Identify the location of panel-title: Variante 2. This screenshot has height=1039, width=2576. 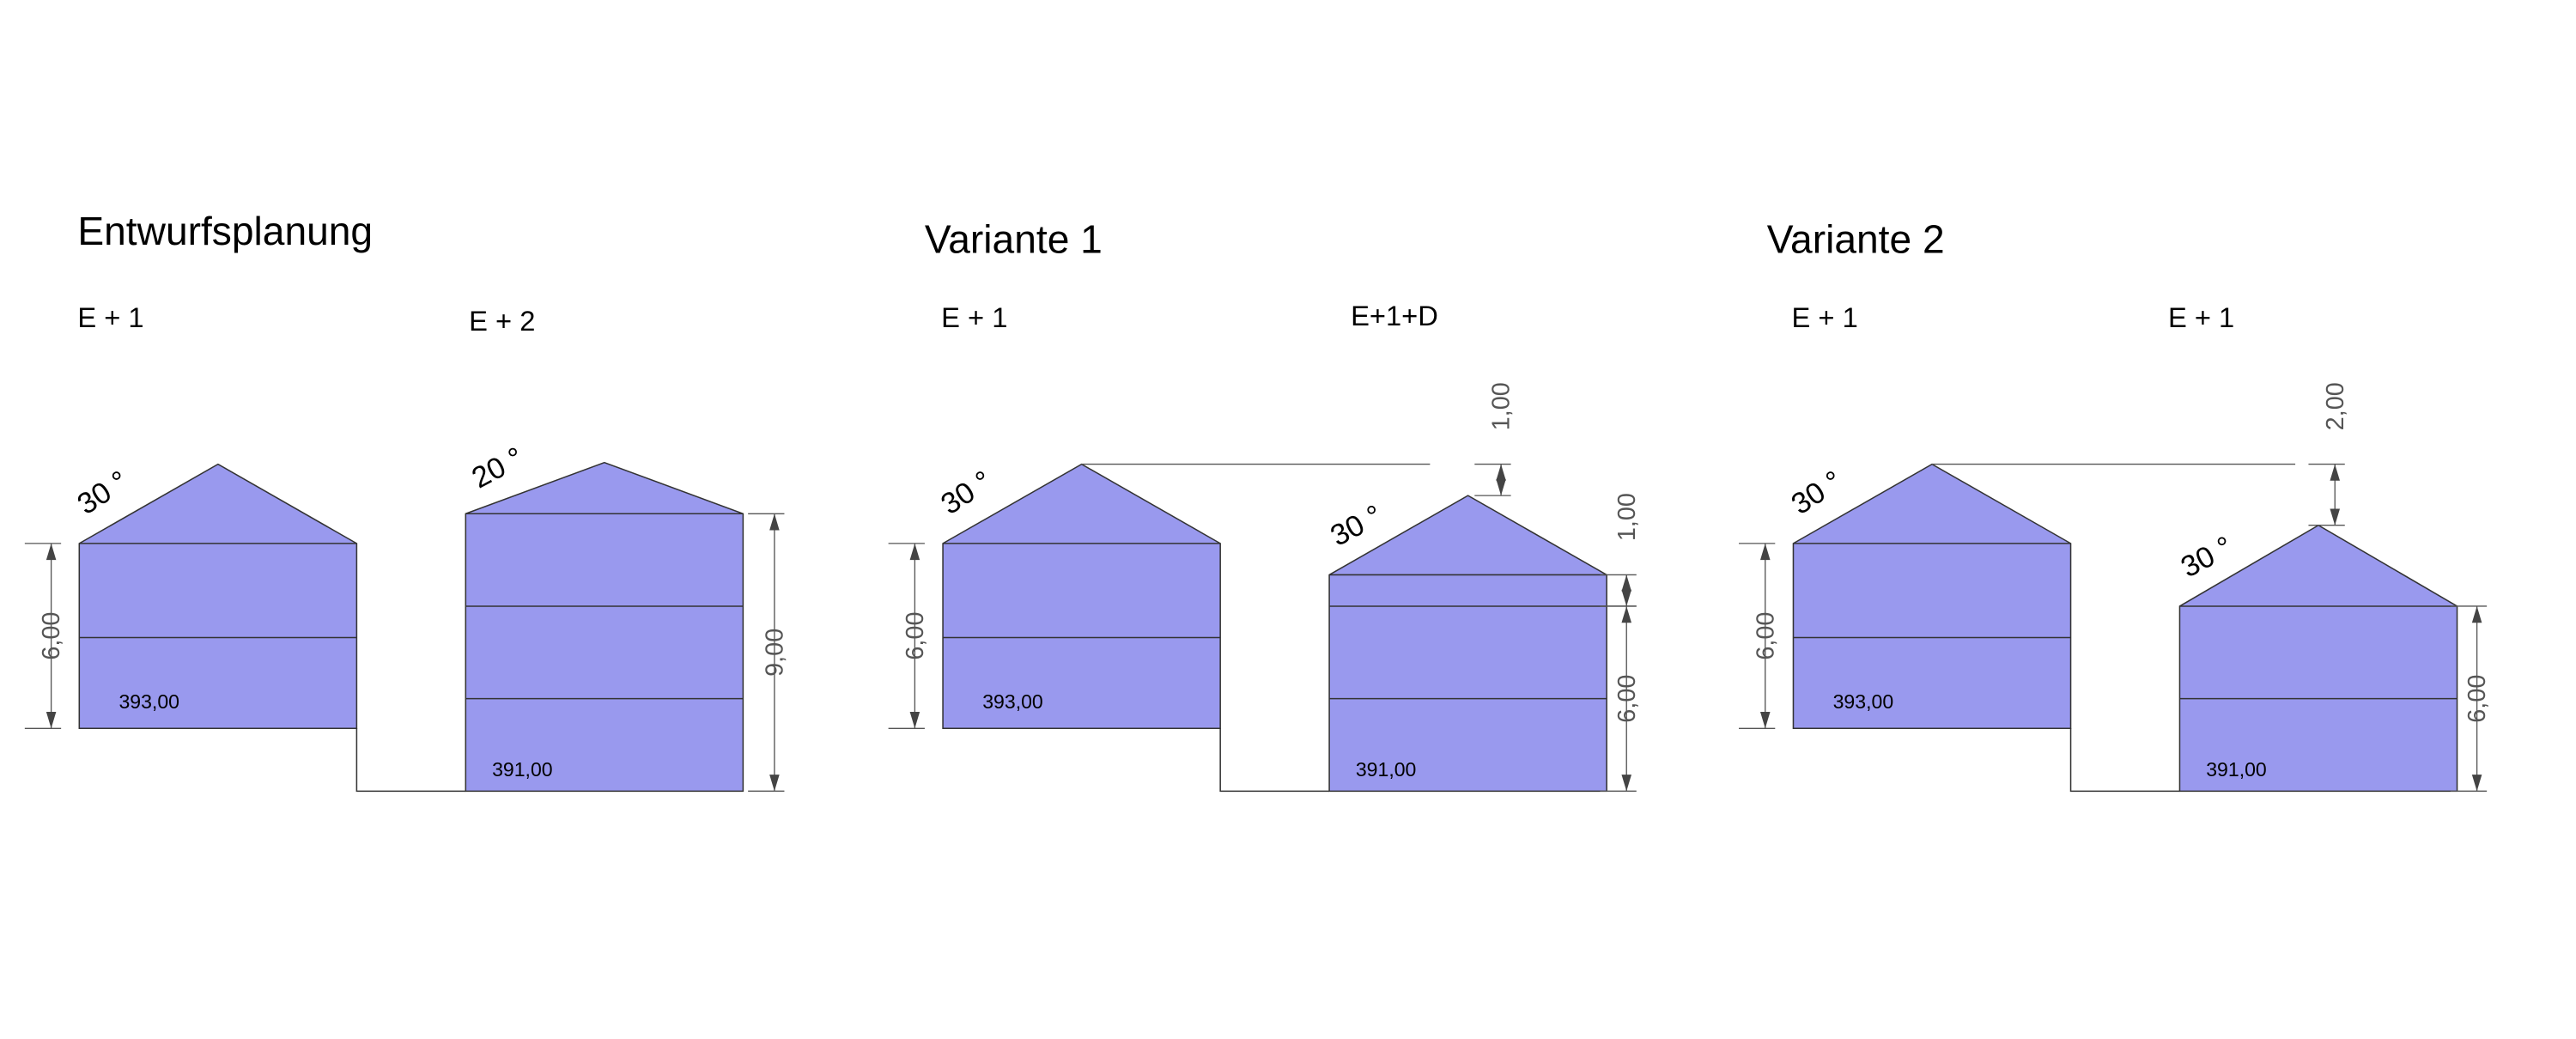
(1856, 239).